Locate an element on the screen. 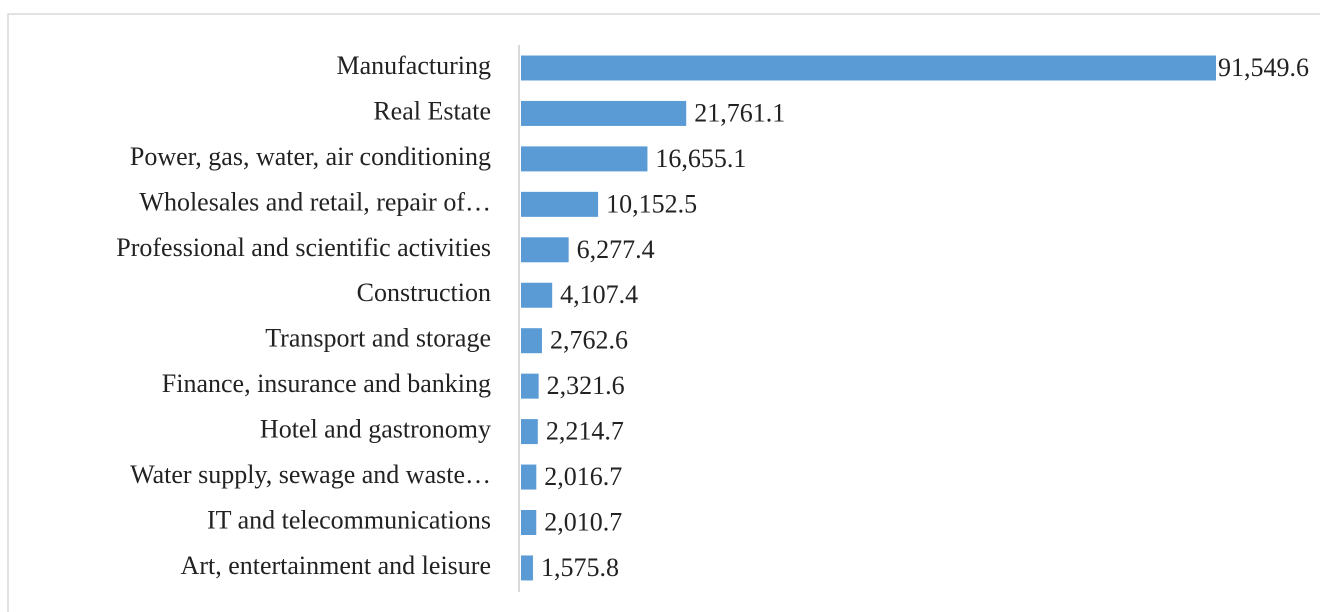 The width and height of the screenshot is (1320, 612). y-tick-label: Transport and storage is located at coordinates (378, 338).